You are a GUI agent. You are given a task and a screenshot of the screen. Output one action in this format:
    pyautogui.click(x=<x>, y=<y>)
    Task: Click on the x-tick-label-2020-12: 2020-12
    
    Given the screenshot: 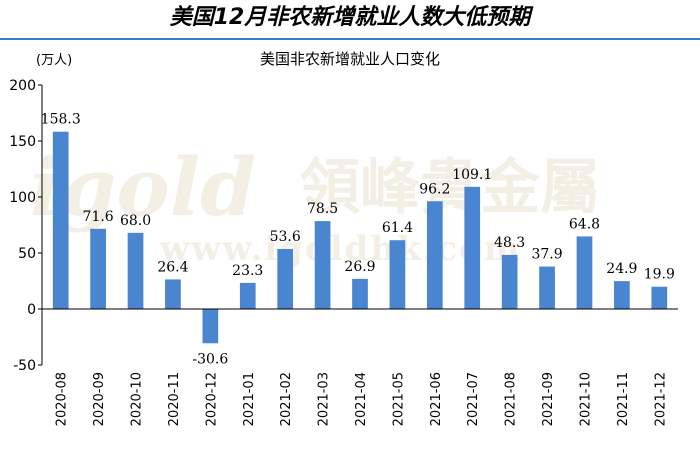 What is the action you would take?
    pyautogui.click(x=211, y=399)
    